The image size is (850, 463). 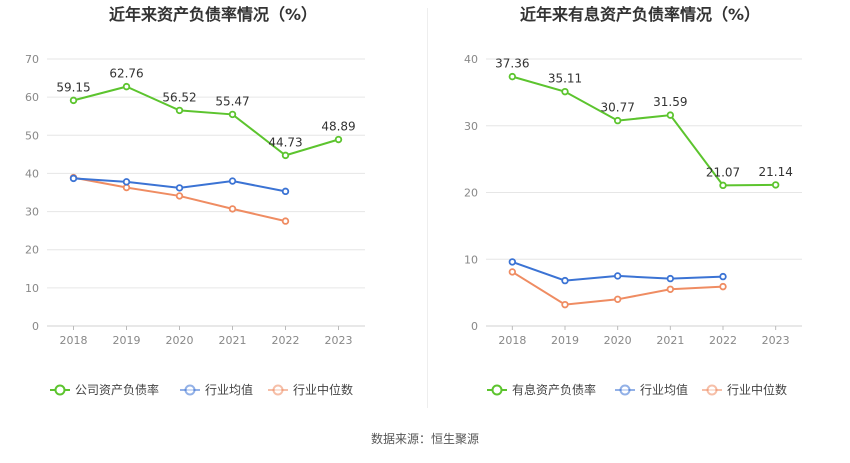 What do you see at coordinates (554, 389) in the screenshot?
I see `legend-label: 有息资产负债率` at bounding box center [554, 389].